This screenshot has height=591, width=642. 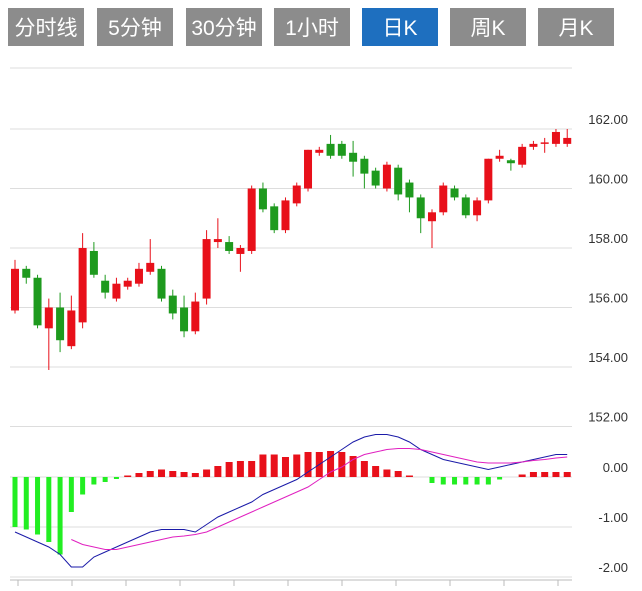 I want to click on y-tick-label: 0.00, so click(x=615, y=467).